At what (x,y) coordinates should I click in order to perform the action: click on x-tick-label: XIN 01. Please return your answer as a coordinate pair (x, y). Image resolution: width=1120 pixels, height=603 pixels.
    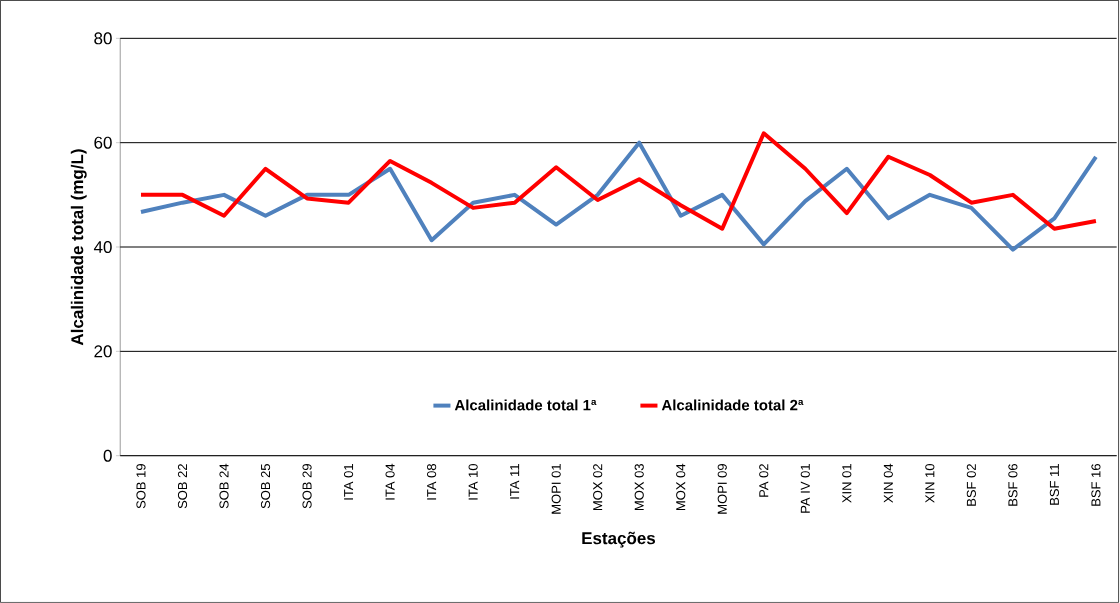
    Looking at the image, I should click on (847, 483).